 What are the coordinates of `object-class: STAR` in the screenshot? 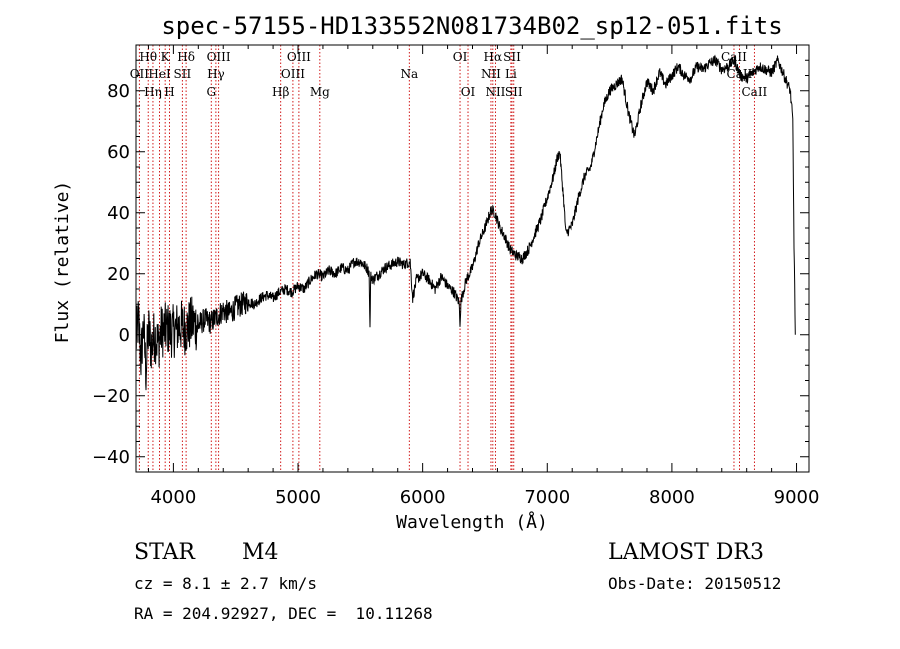 It's located at (164, 552).